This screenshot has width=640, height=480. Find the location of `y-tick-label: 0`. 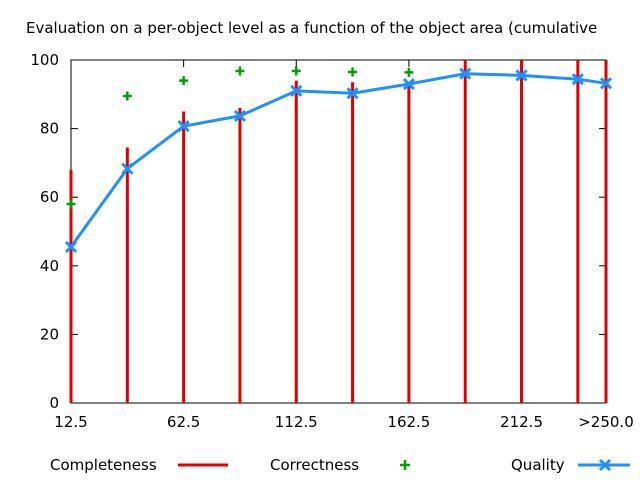

y-tick-label: 0 is located at coordinates (54, 403).